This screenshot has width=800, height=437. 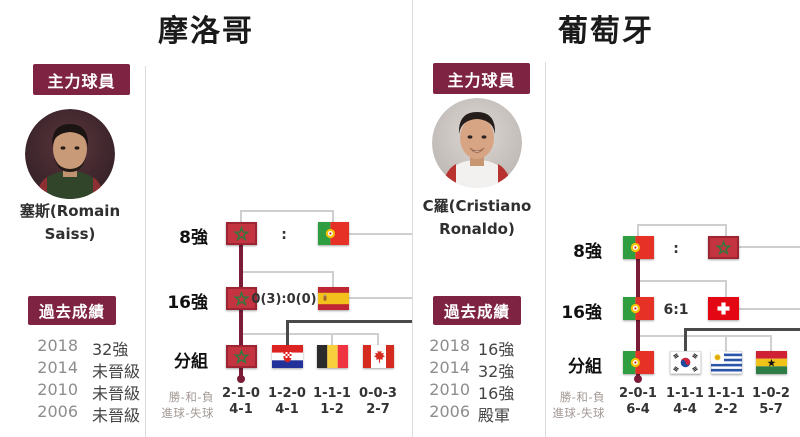 I want to click on stat-value: 4-1, so click(x=287, y=409).